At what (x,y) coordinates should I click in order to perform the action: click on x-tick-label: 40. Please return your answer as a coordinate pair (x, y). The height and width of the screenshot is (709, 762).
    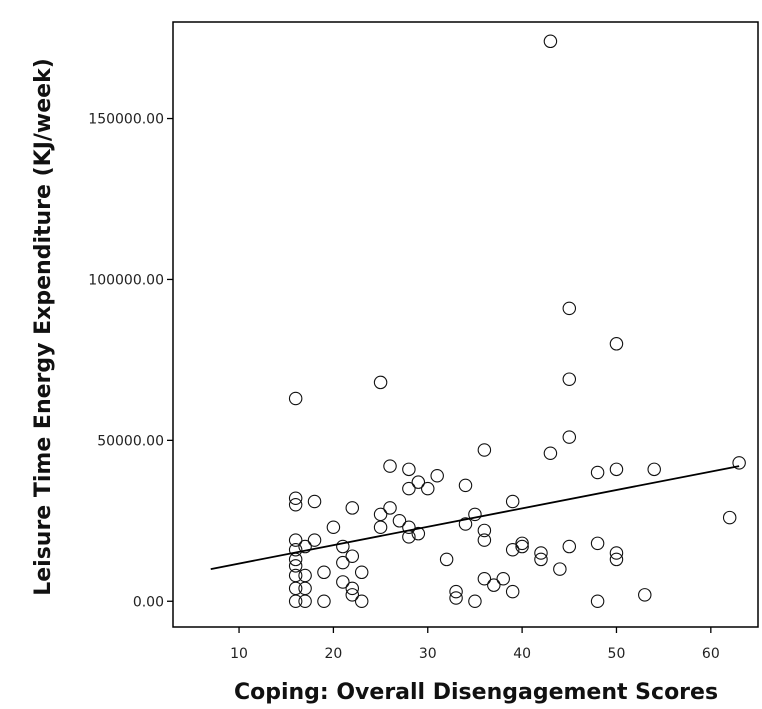
    Looking at the image, I should click on (522, 654).